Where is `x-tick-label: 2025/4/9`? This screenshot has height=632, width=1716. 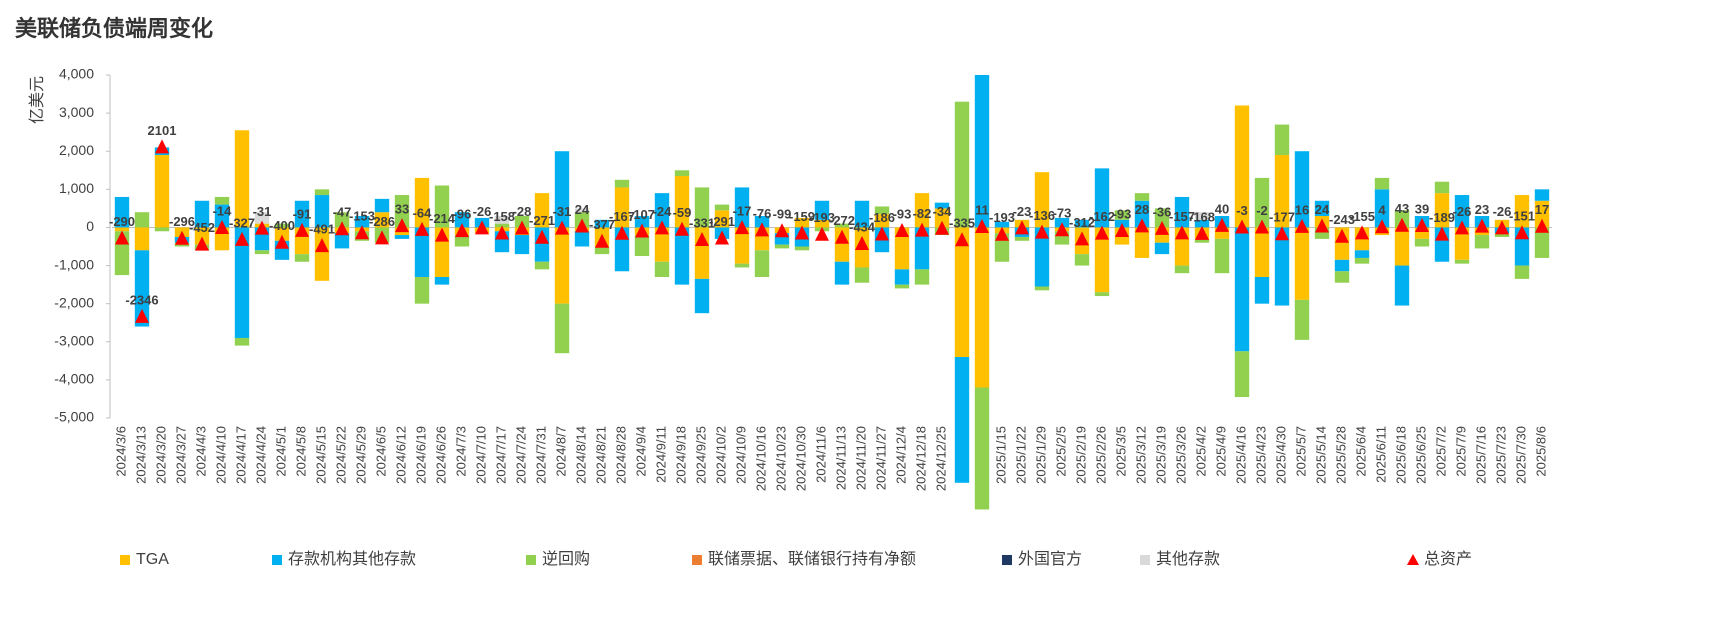 x-tick-label: 2025/4/9 is located at coordinates (1220, 451).